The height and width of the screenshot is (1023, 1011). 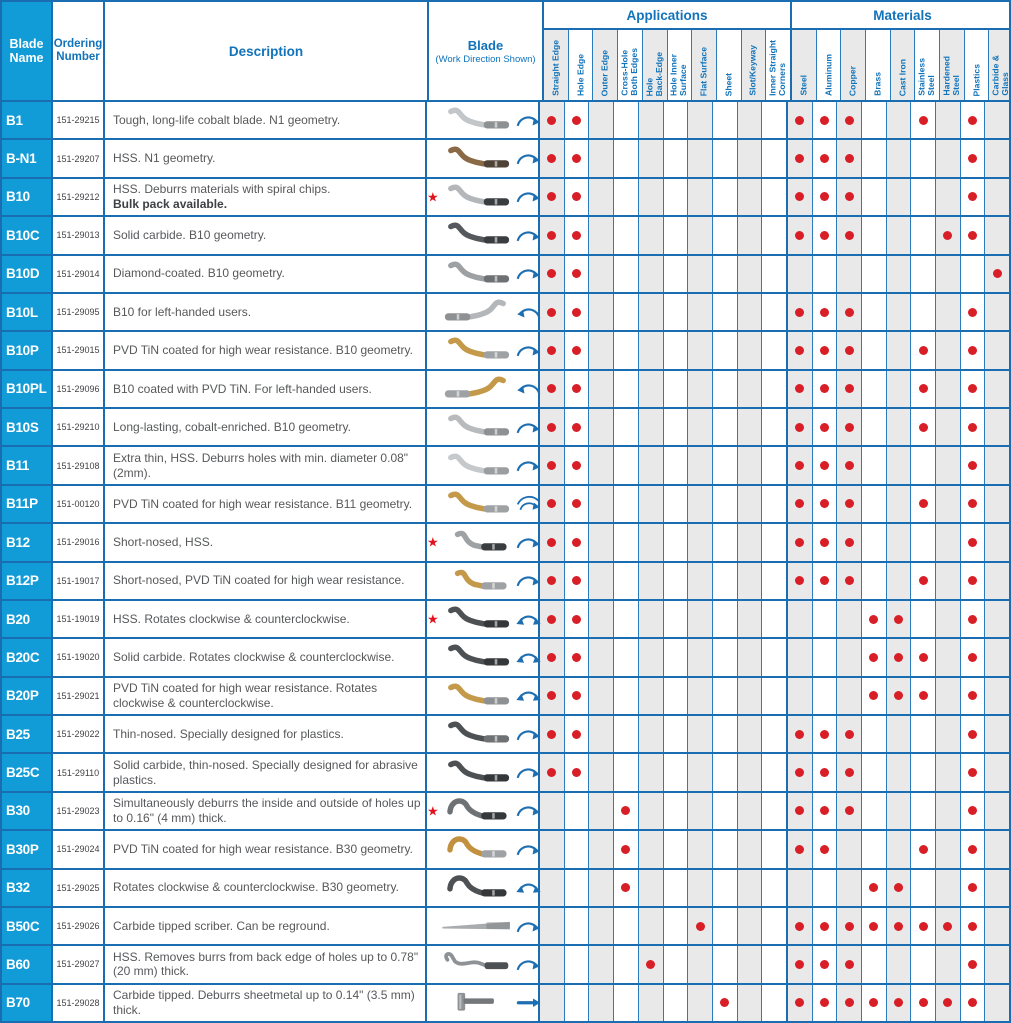 I want to click on work-direction-arrow-icon, so click(x=528, y=388).